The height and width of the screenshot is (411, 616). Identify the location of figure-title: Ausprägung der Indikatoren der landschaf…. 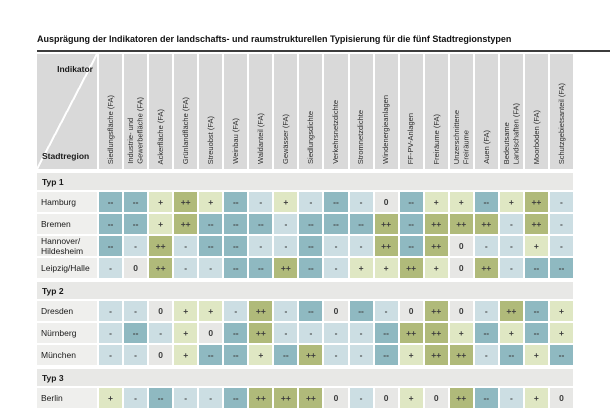
(274, 39).